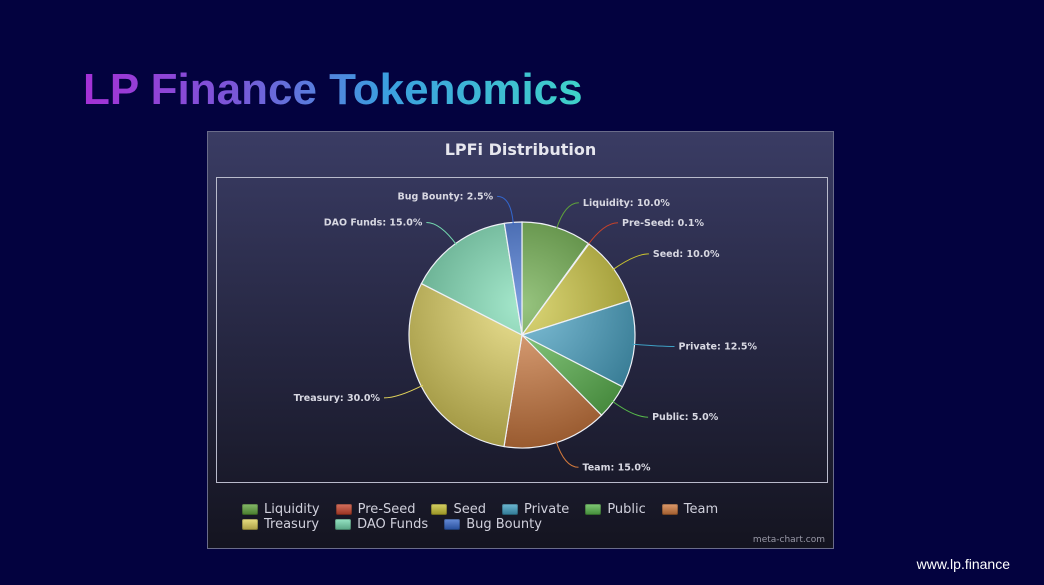  I want to click on legend-label: Pre-Seed, so click(386, 509).